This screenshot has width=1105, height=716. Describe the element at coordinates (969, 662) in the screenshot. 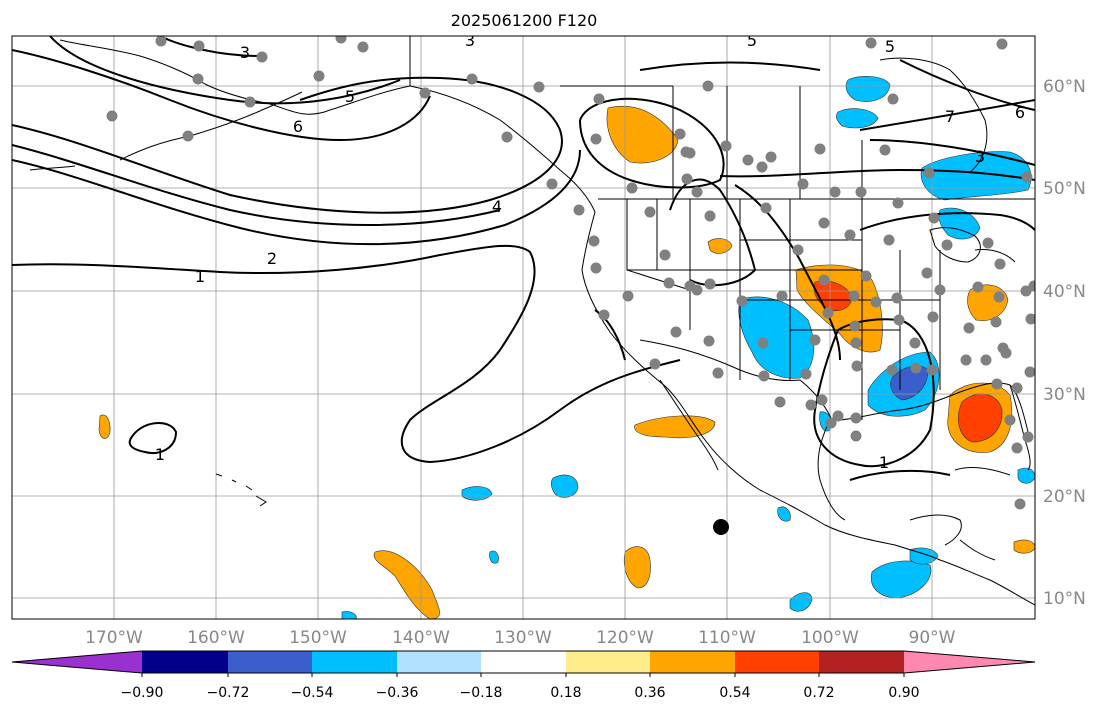

I see `colorbar-extend-max` at that location.